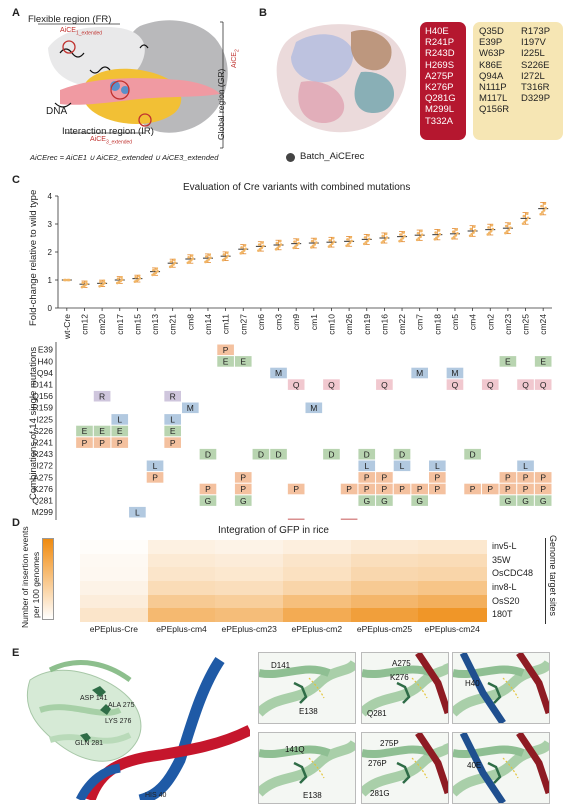  I want to click on x-tick-label: cm5, so click(455, 322).